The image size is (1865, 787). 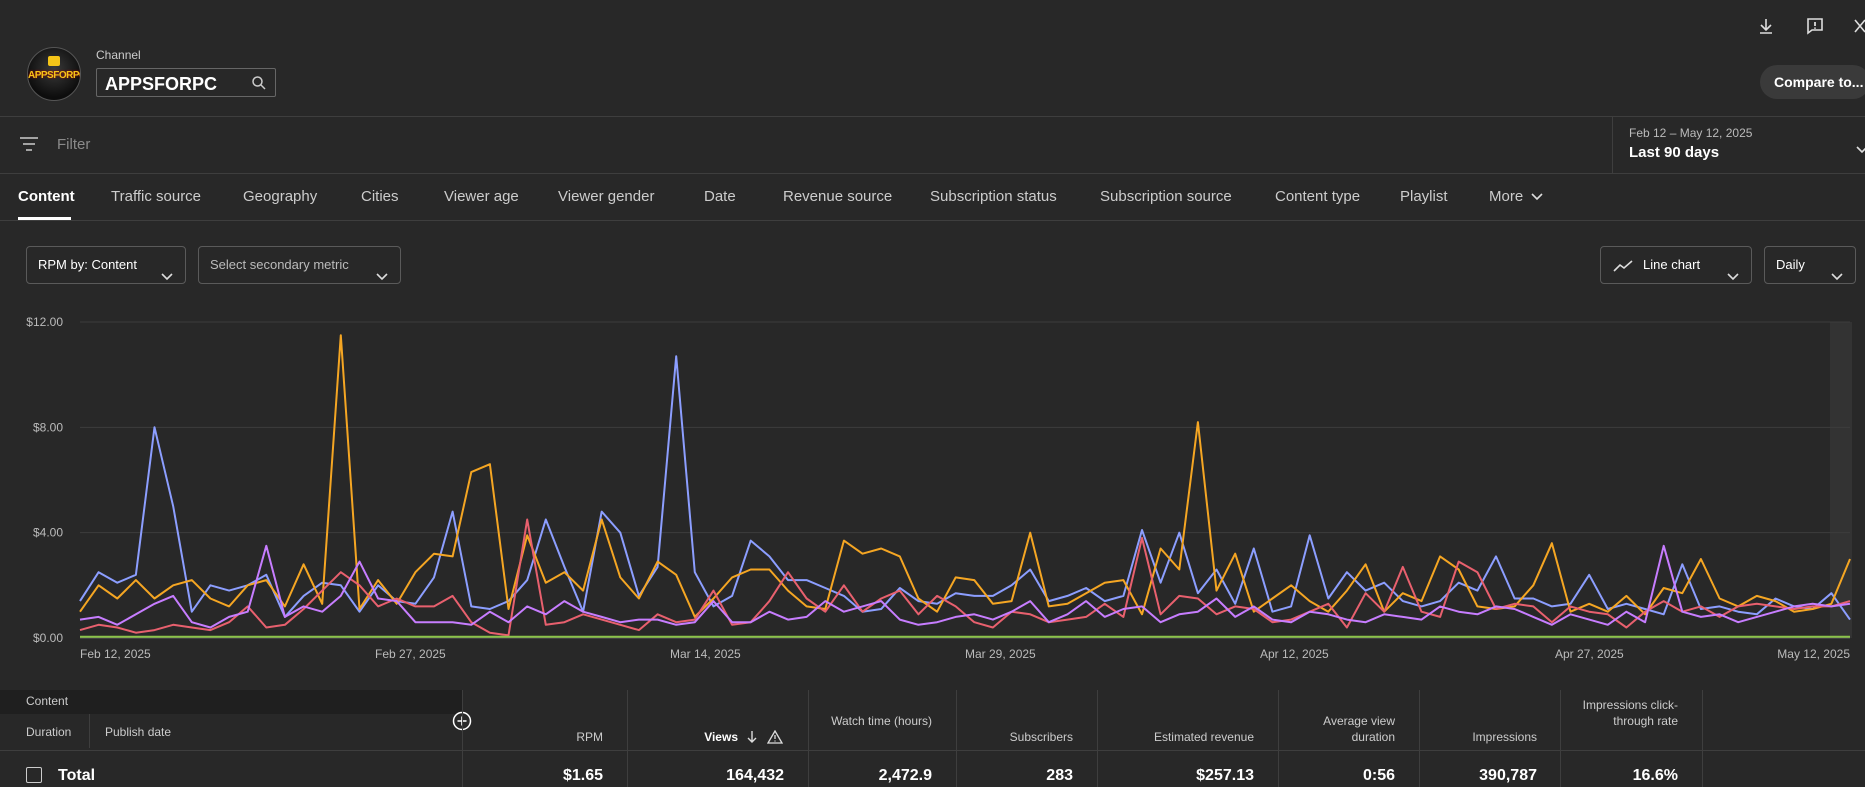 I want to click on primary-metric-dropdown: RPM by: Content, so click(x=106, y=265).